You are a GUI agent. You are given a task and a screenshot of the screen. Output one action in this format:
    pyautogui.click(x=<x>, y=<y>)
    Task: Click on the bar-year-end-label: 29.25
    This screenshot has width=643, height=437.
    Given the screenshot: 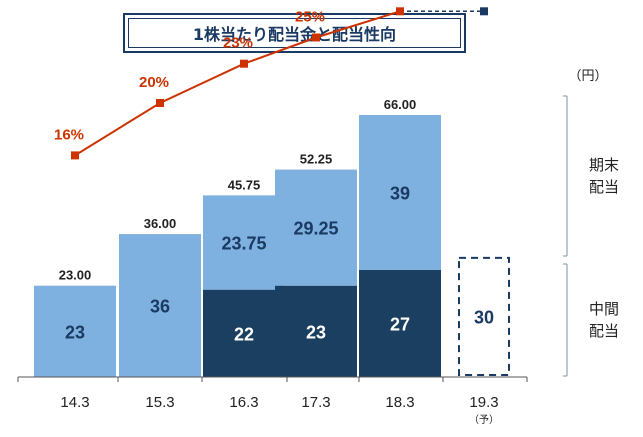 What is the action you would take?
    pyautogui.click(x=315, y=229)
    